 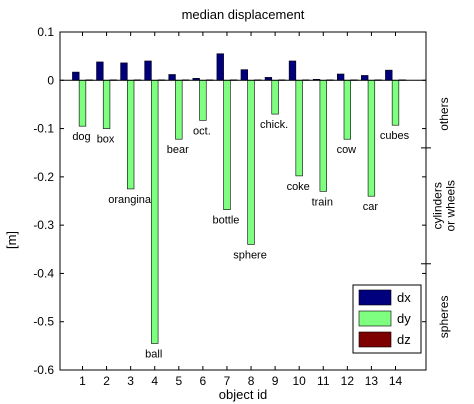 I want to click on chart-title: median displacement, so click(x=243, y=14).